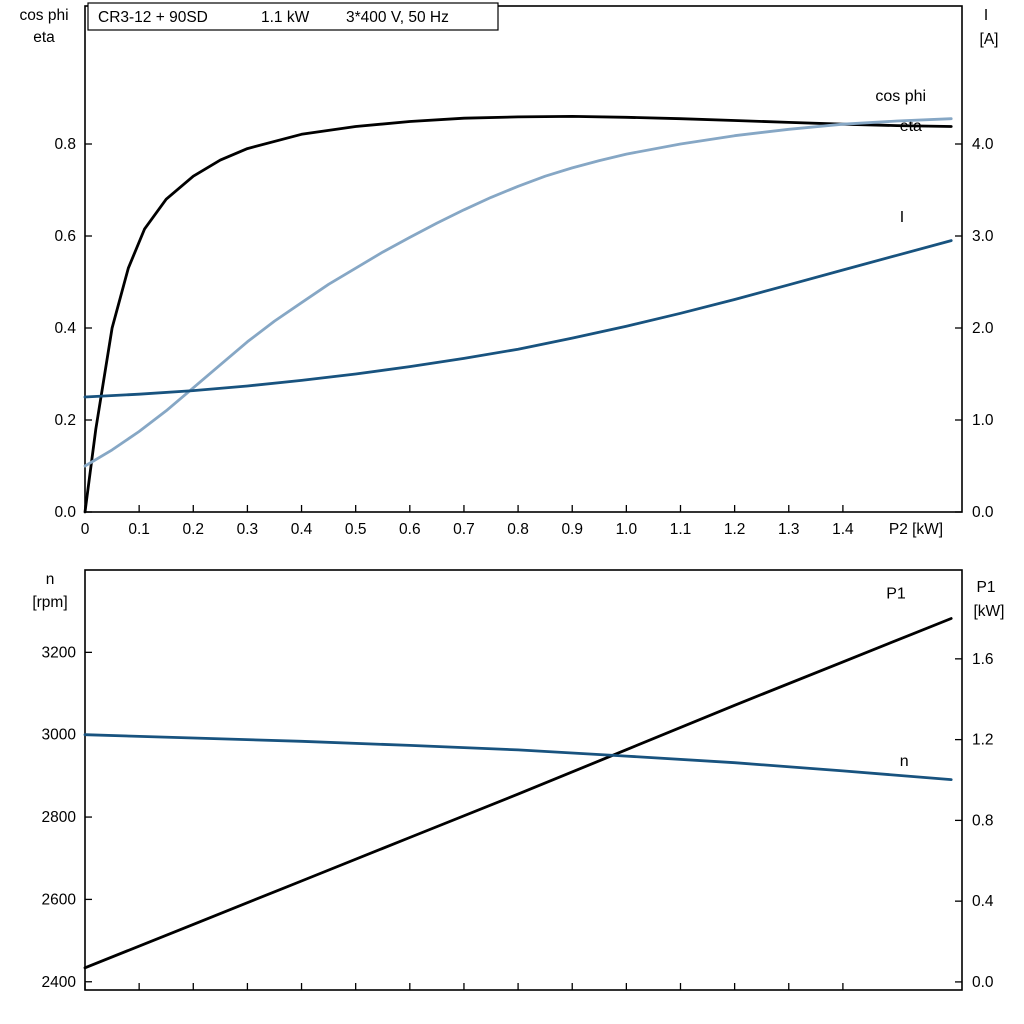 Image resolution: width=1024 pixels, height=1024 pixels. What do you see at coordinates (59, 817) in the screenshot?
I see `left-tick-label: 2800` at bounding box center [59, 817].